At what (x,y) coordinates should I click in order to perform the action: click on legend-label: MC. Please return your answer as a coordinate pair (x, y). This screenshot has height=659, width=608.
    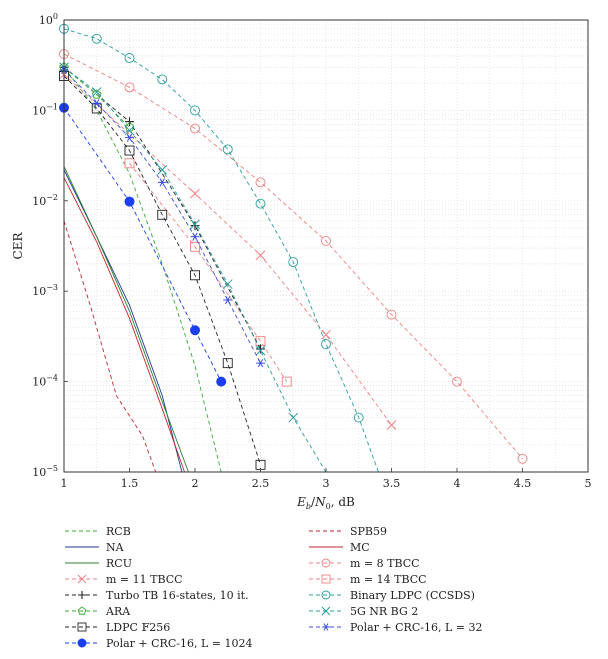
    Looking at the image, I should click on (360, 547).